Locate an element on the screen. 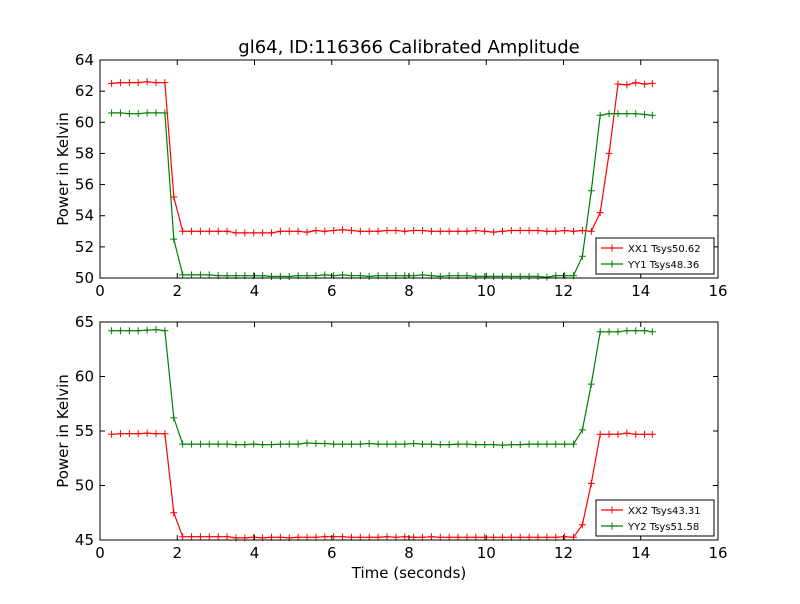 The height and width of the screenshot is (604, 800). legend-entry: XX1 Tsys50.62 is located at coordinates (651, 249).